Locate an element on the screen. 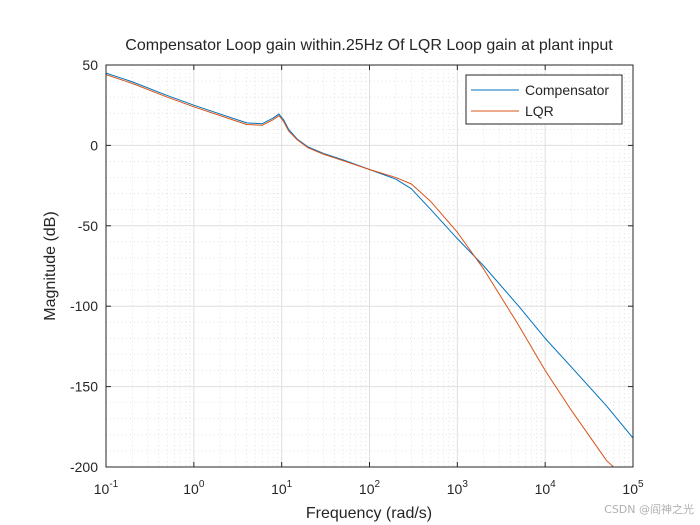 The width and height of the screenshot is (700, 525). y-tick-labels: 50 0 -50 -100 -150 -200 is located at coordinates (84, 266).